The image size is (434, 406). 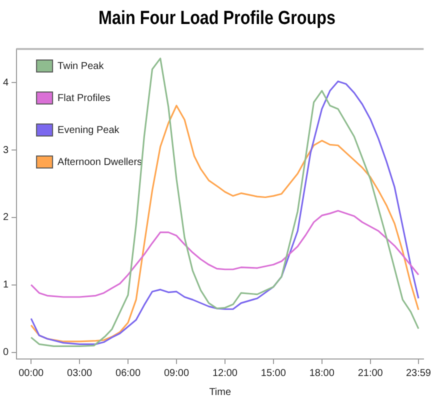 I want to click on legend-label: Flat Profiles, so click(x=84, y=98).